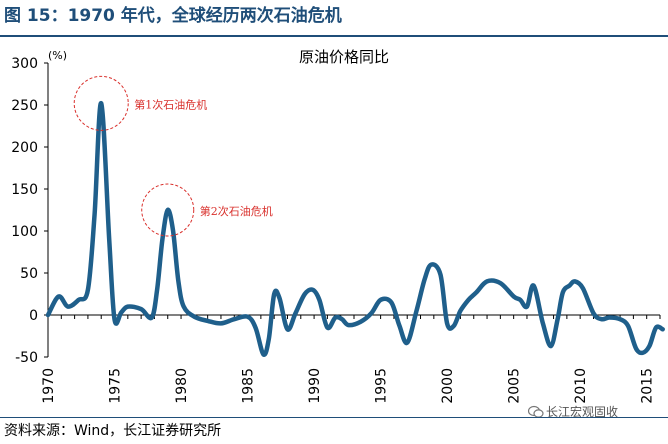 The width and height of the screenshot is (668, 444). I want to click on crisis-annotation-label: 第2次石油危机, so click(236, 211).